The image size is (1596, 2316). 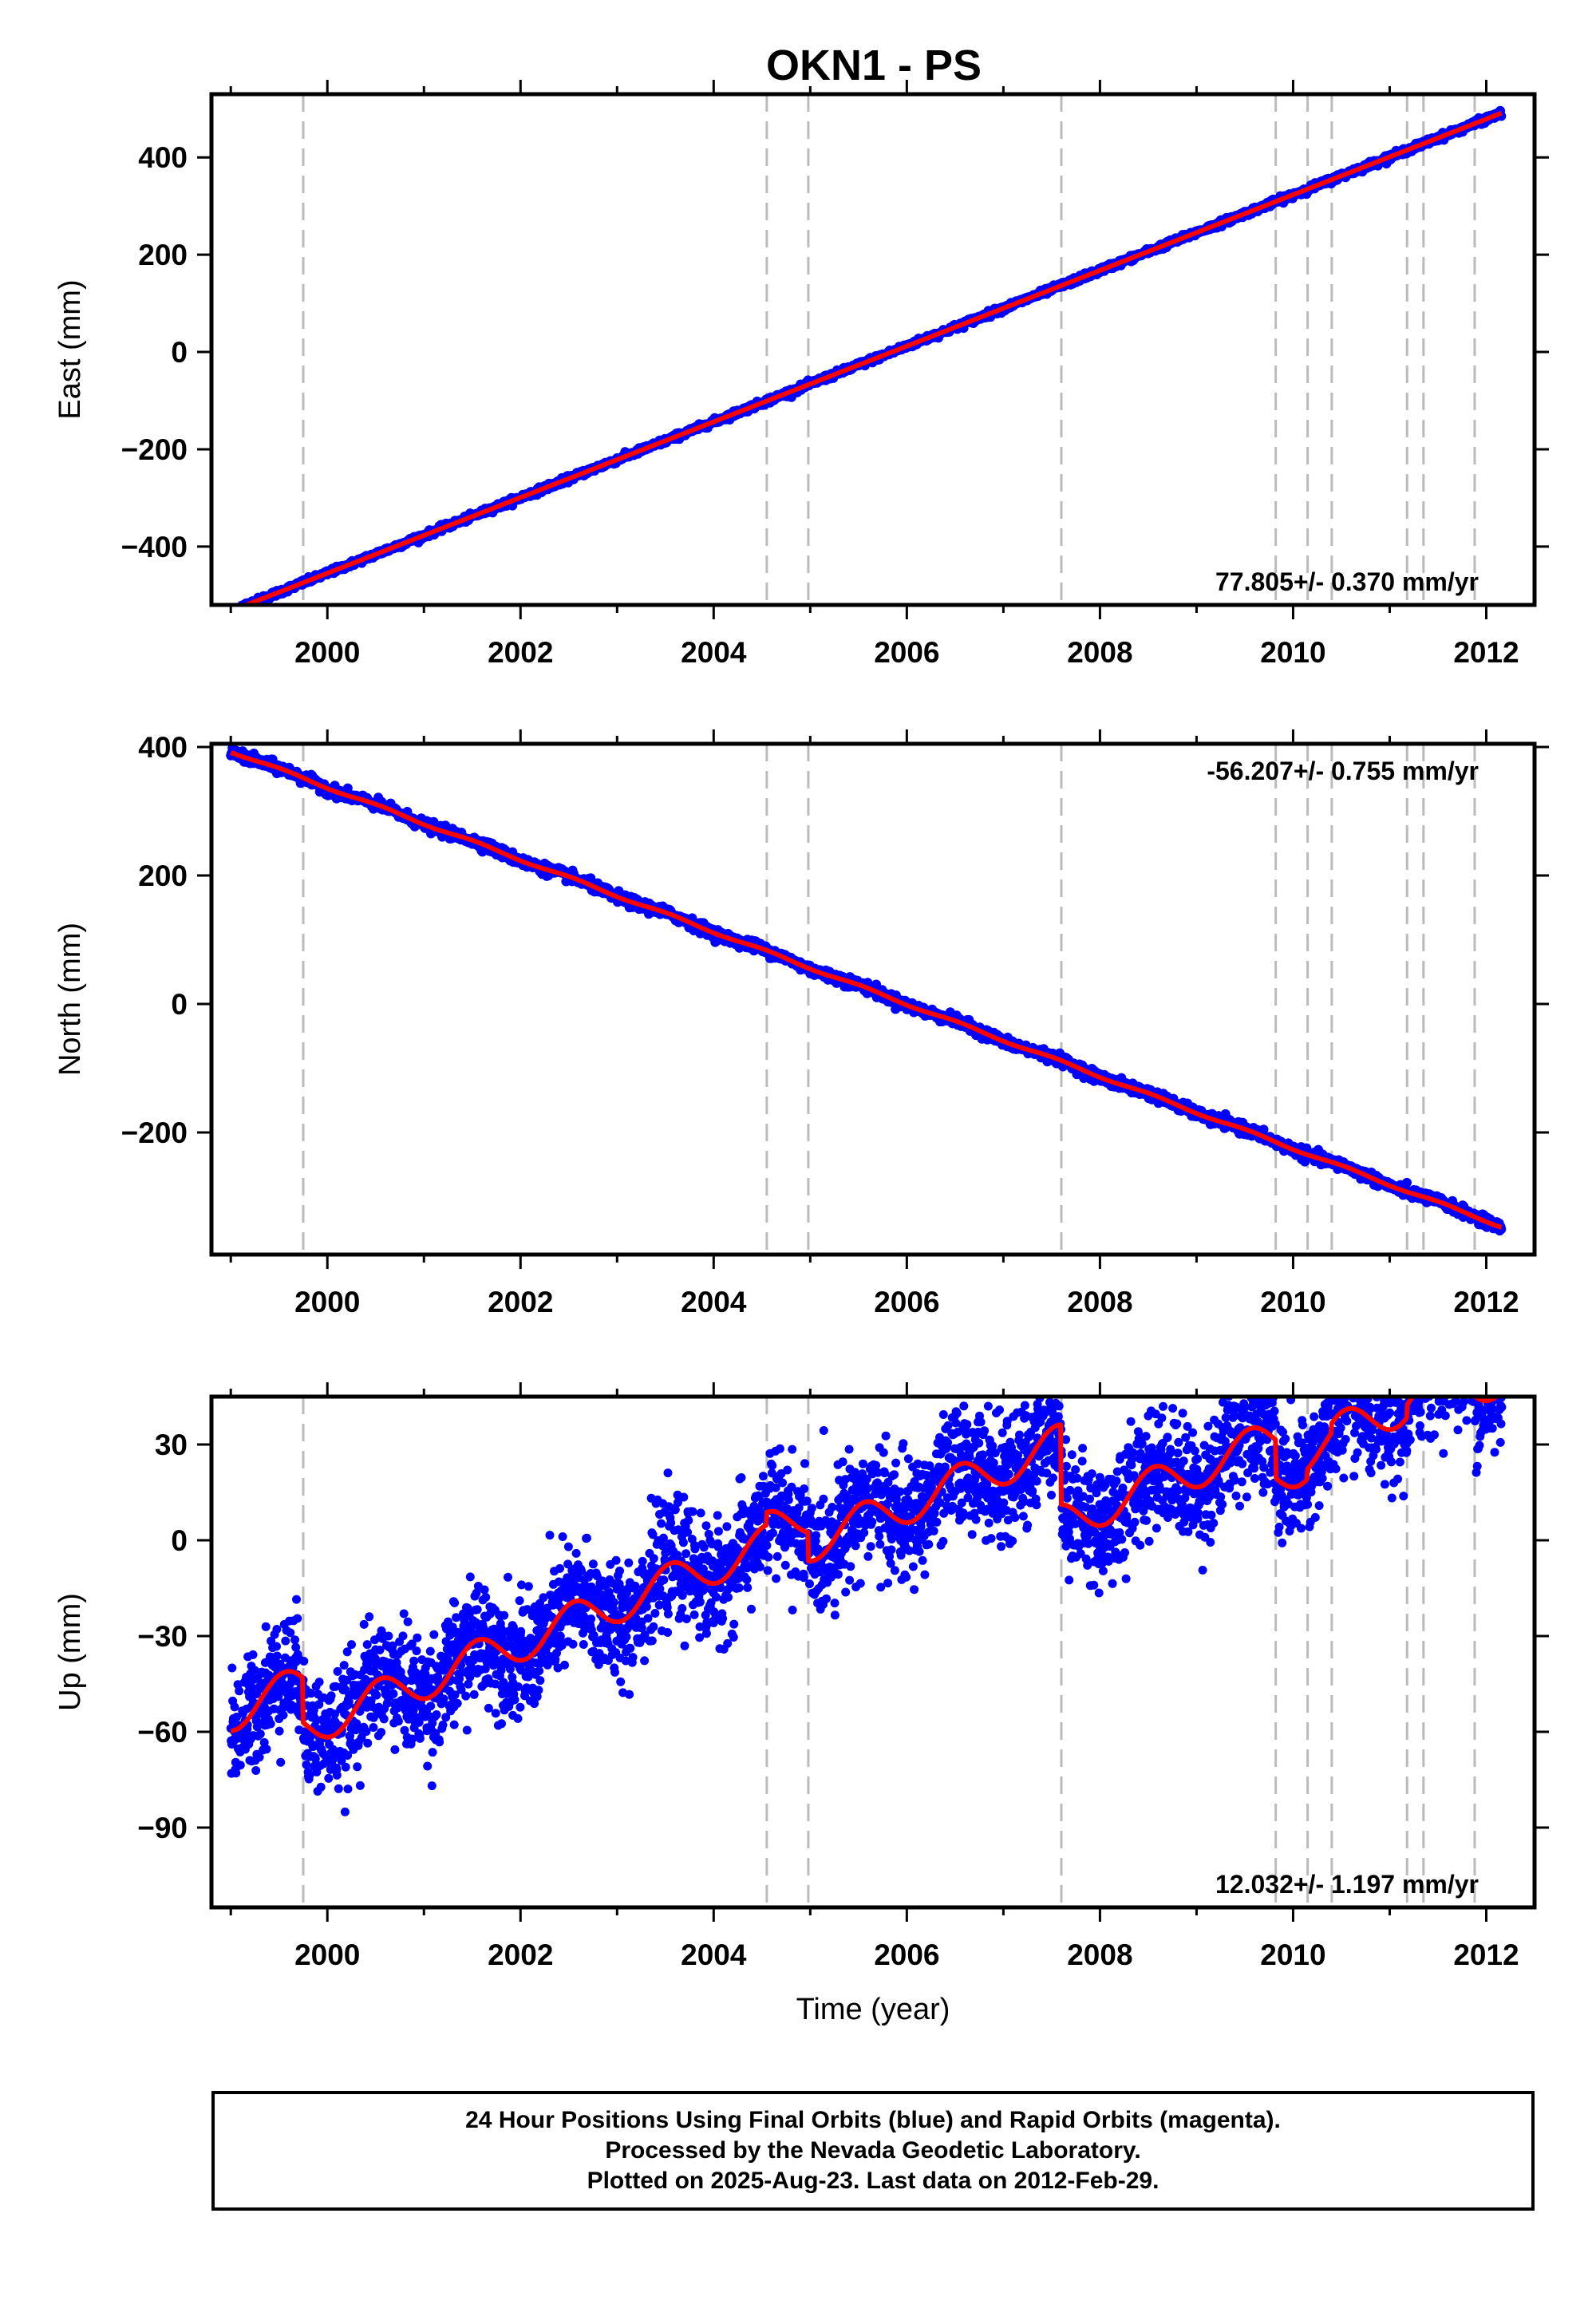 What do you see at coordinates (866, 1606) in the screenshot?
I see `data-points-up` at bounding box center [866, 1606].